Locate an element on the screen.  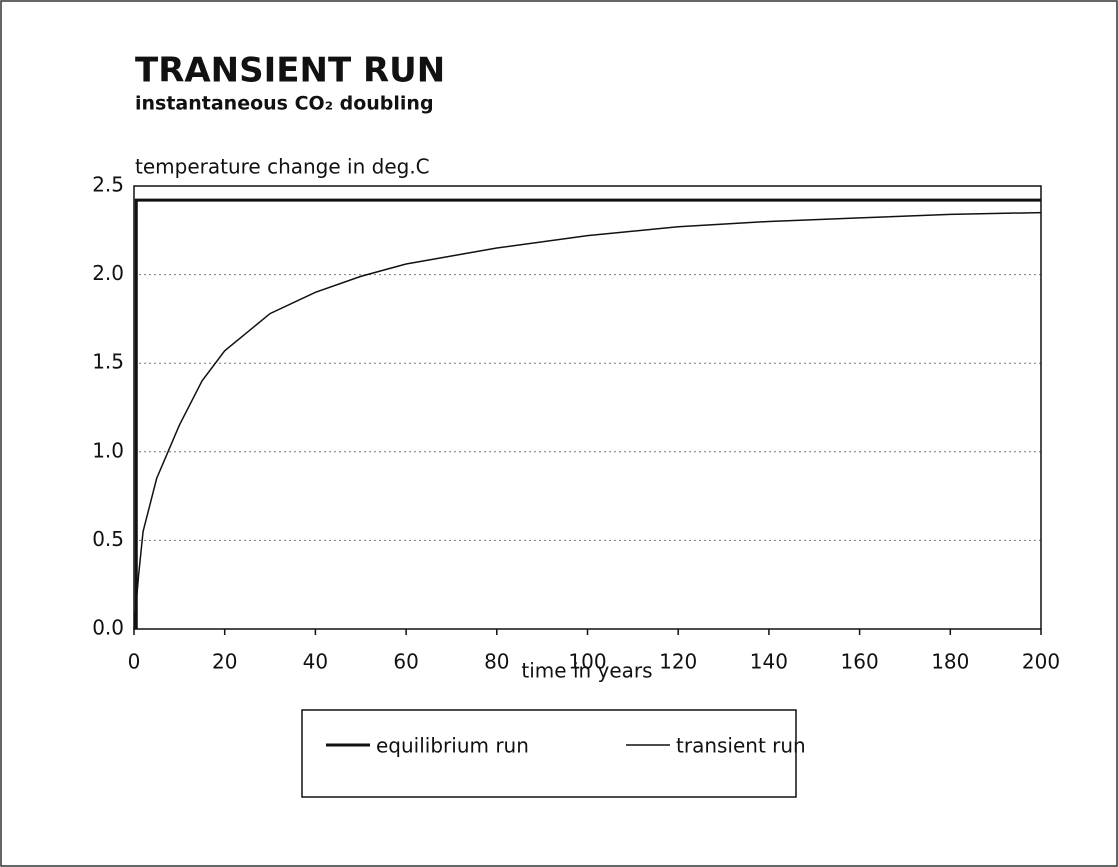
legend-box is located at coordinates (549, 753).